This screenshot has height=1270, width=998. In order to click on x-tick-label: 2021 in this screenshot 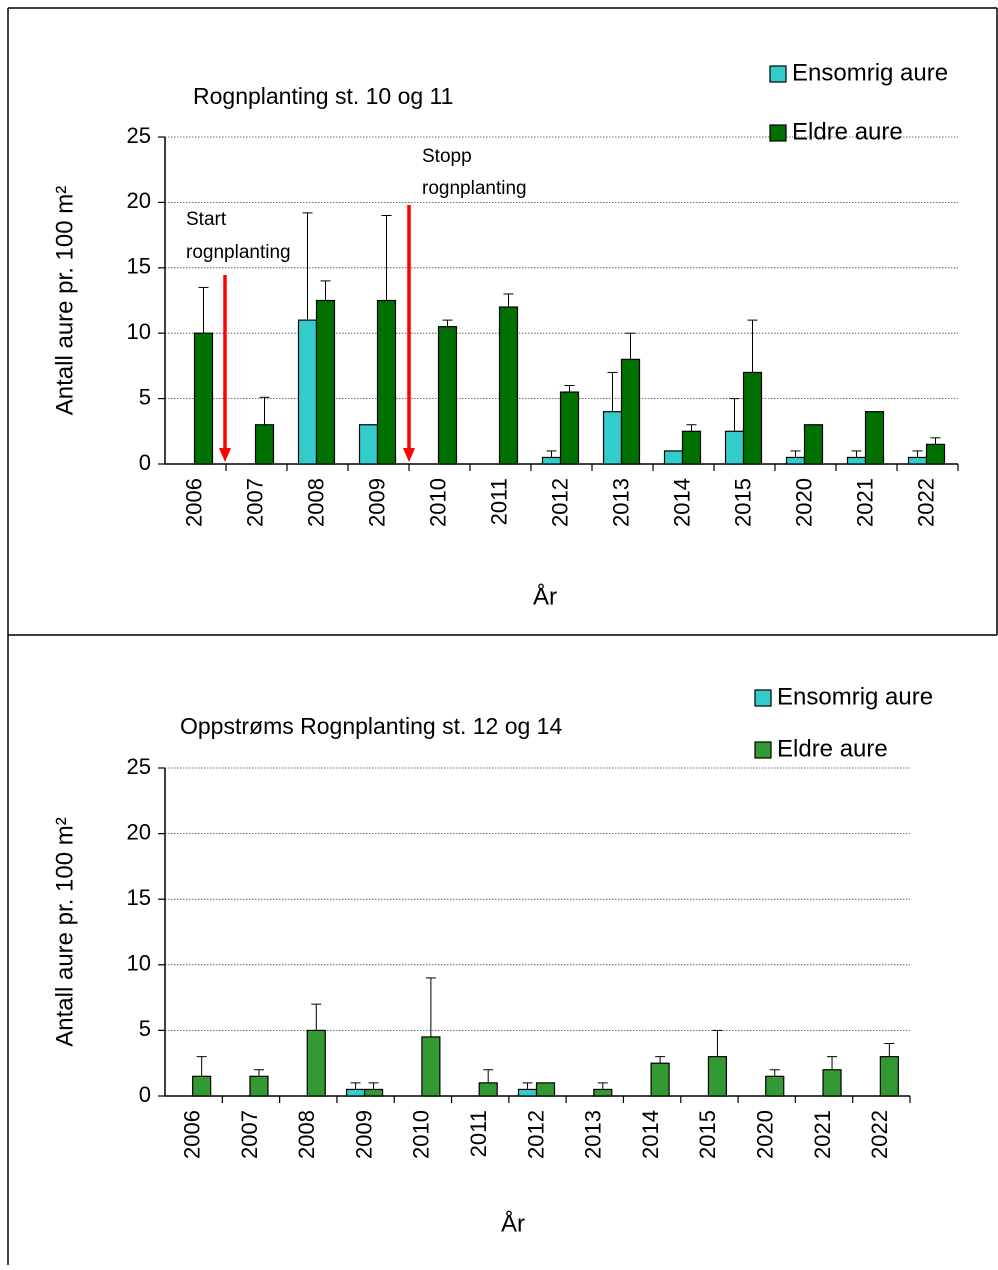, I will do `click(822, 1134)`.